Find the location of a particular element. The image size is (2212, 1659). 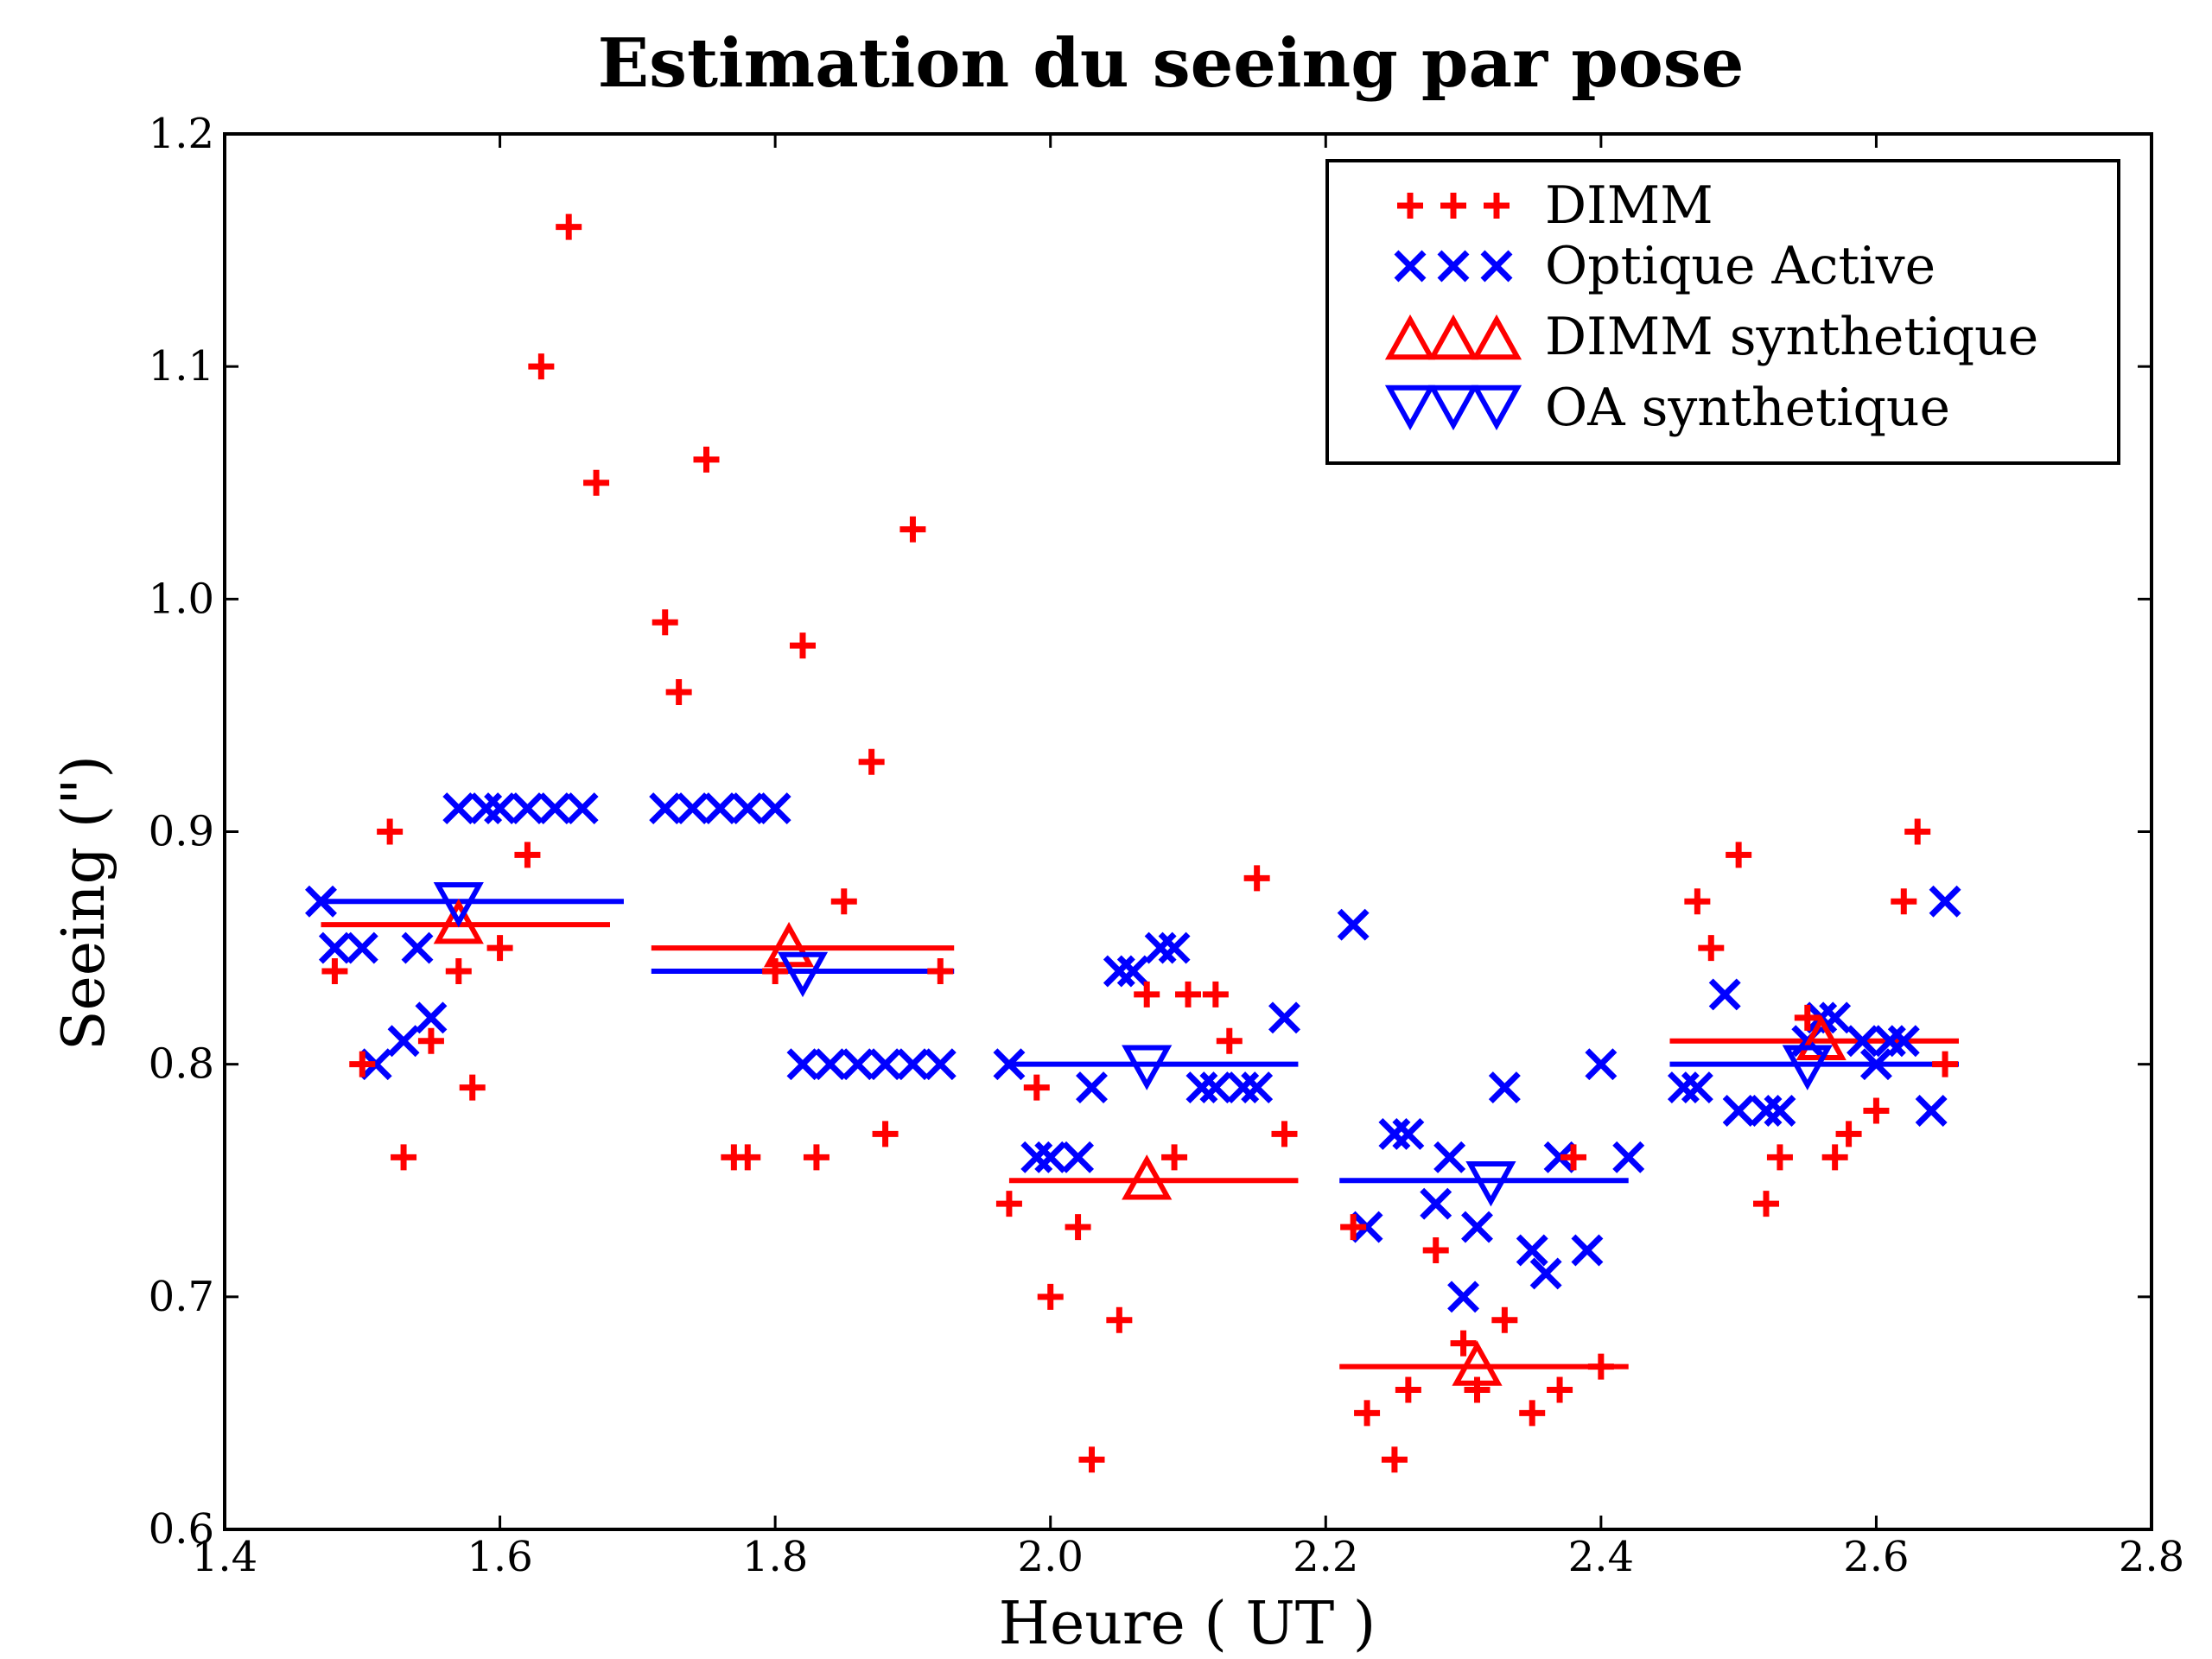

y-tick-label: 1.1 is located at coordinates (181, 366).